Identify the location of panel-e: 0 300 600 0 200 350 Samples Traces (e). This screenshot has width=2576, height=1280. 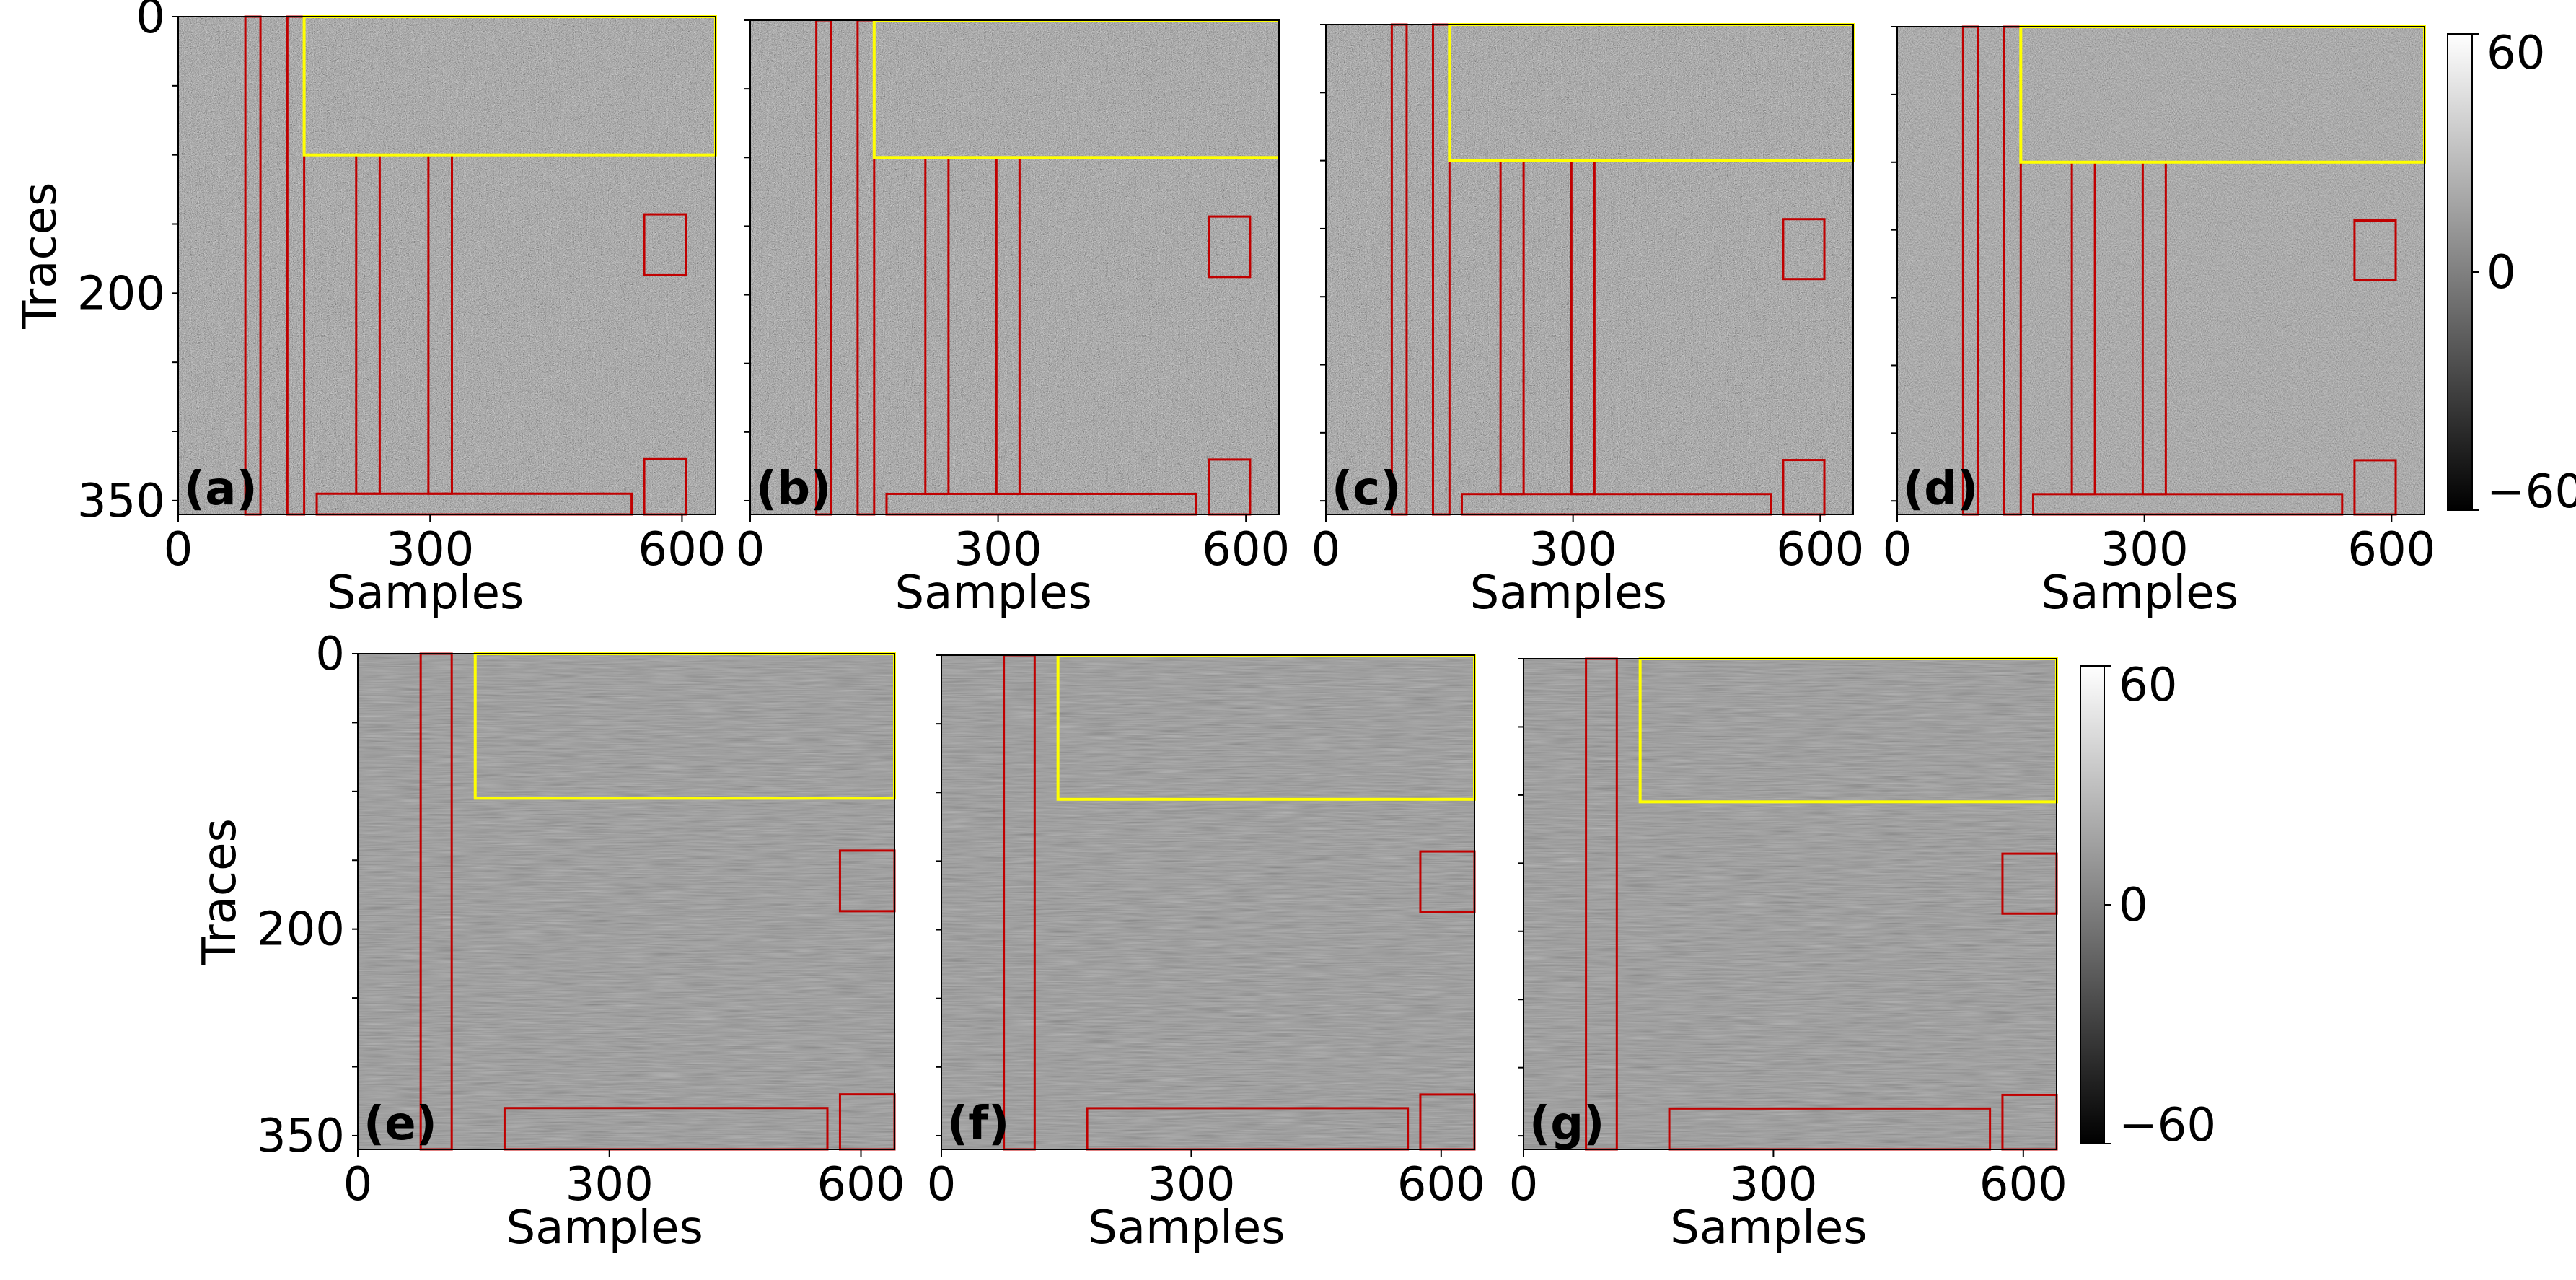
(549, 941).